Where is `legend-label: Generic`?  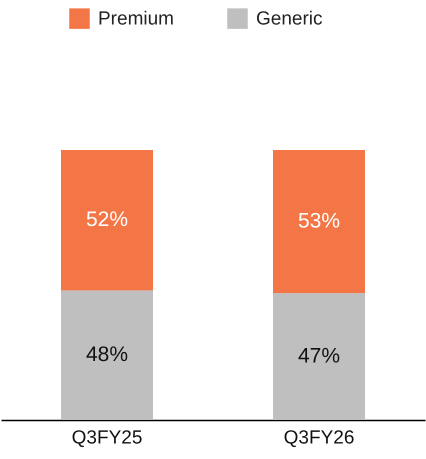 legend-label: Generic is located at coordinates (289, 19).